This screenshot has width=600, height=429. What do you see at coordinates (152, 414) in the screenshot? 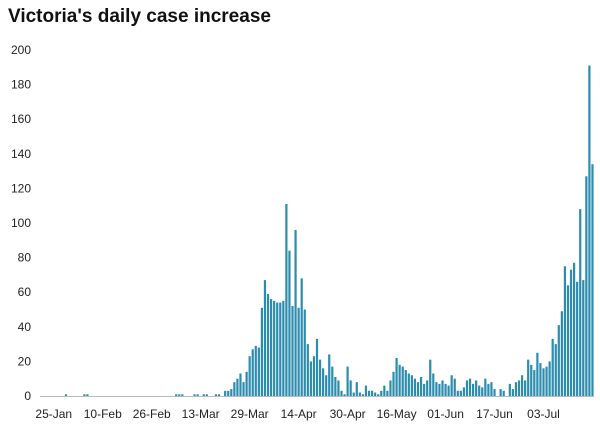
I see `x-tick-label: 26-Feb` at bounding box center [152, 414].